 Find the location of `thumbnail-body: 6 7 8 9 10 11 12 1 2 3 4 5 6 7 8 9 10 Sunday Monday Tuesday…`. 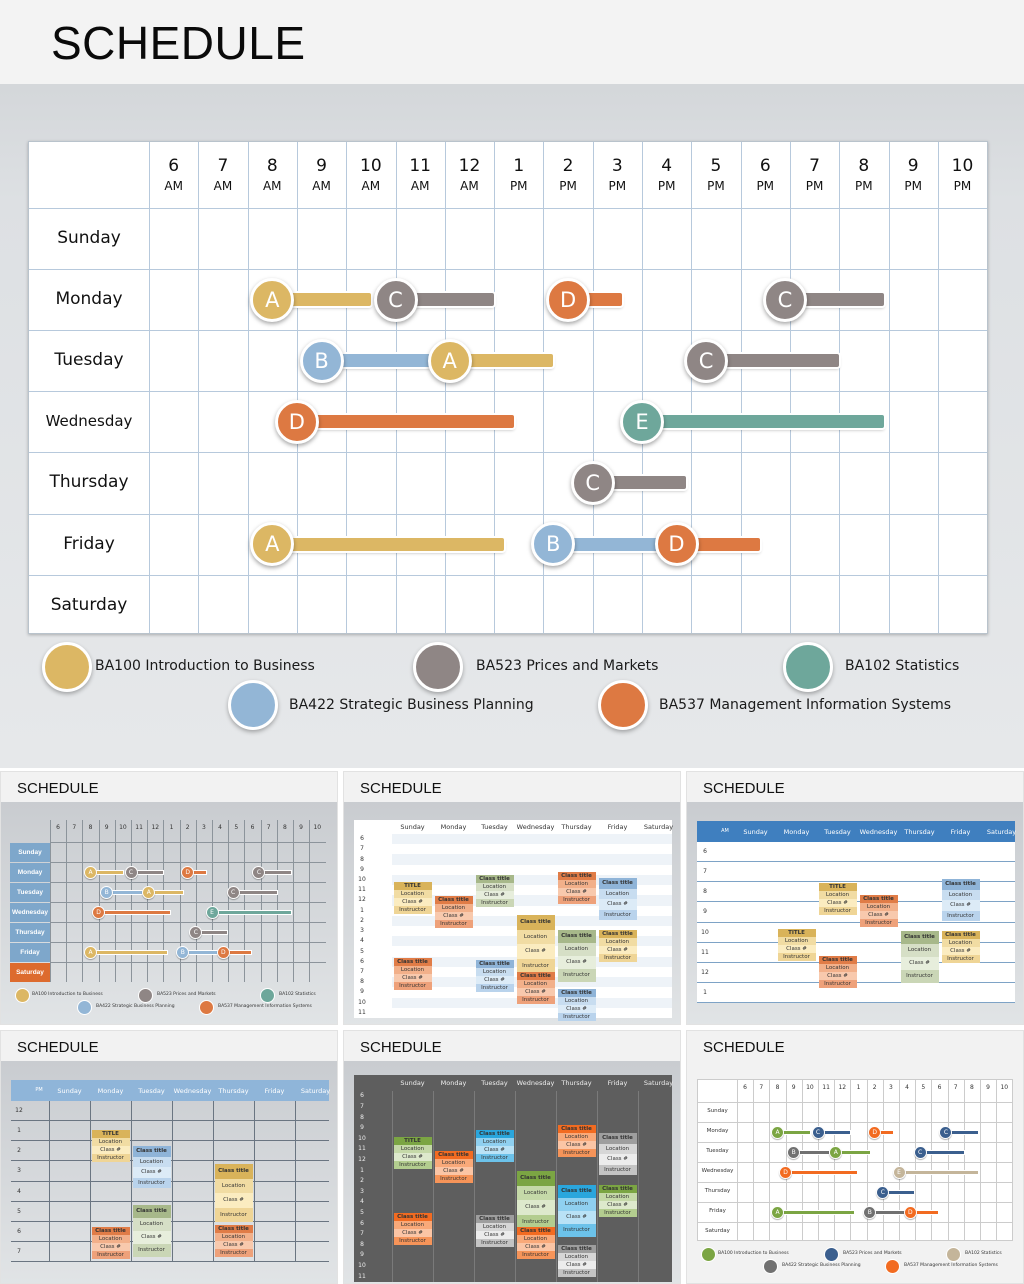

thumbnail-body: 6 7 8 9 10 11 12 1 2 3 4 5 6 7 8 9 10 Sunday Monday Tuesday… is located at coordinates (855, 1172).